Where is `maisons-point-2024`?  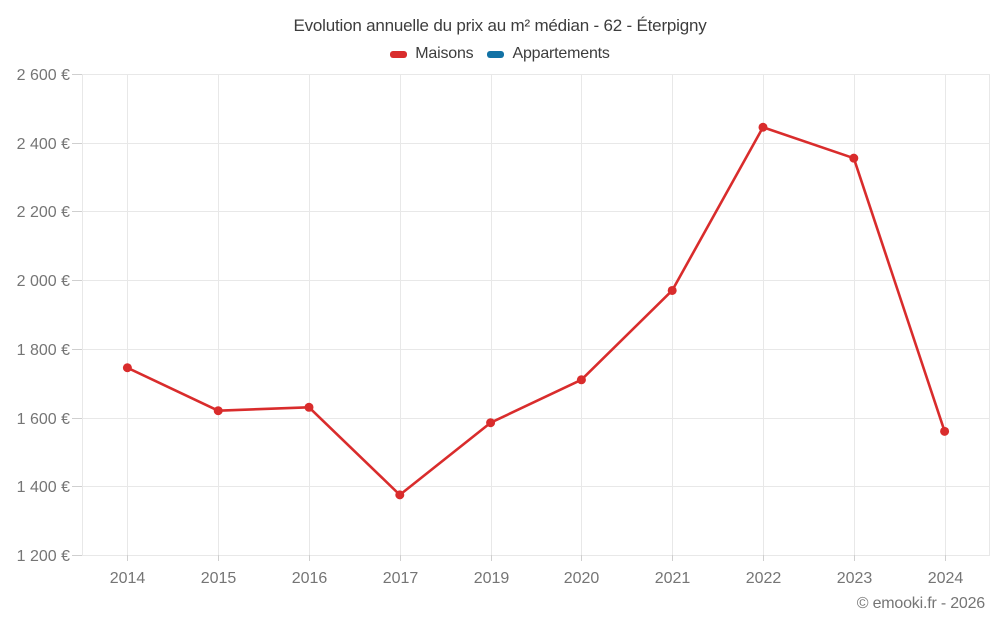 maisons-point-2024 is located at coordinates (945, 431).